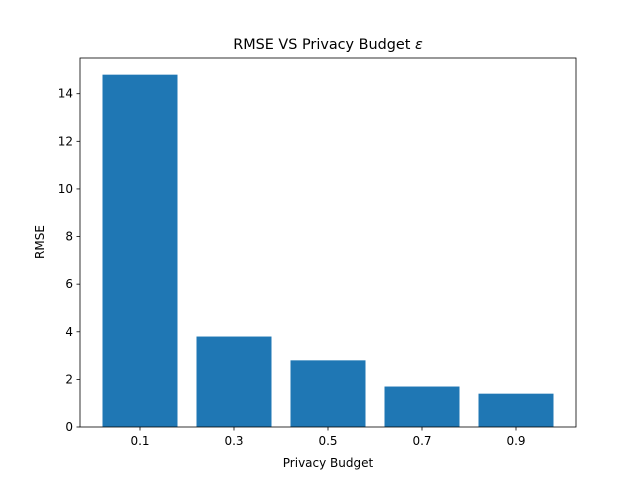 This screenshot has width=640, height=484. What do you see at coordinates (327, 441) in the screenshot?
I see `x-tick-label: 0.5` at bounding box center [327, 441].